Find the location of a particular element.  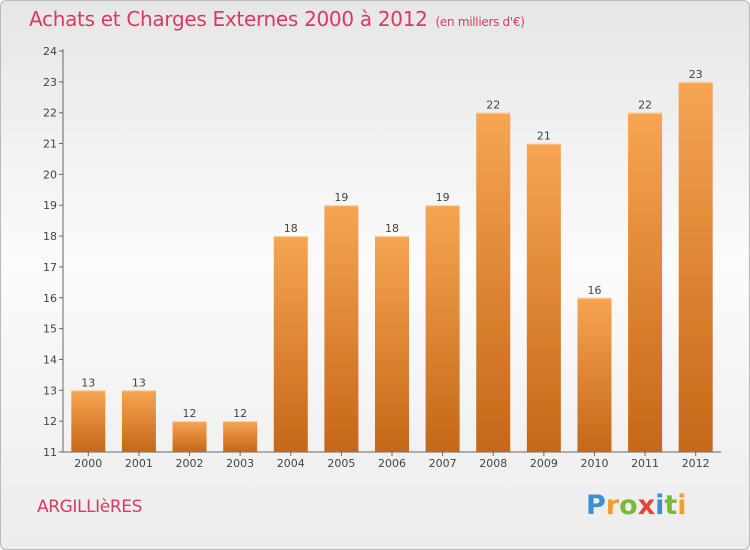

title-text: Achats et Charges Externes 2000 à 2012 is located at coordinates (228, 19).